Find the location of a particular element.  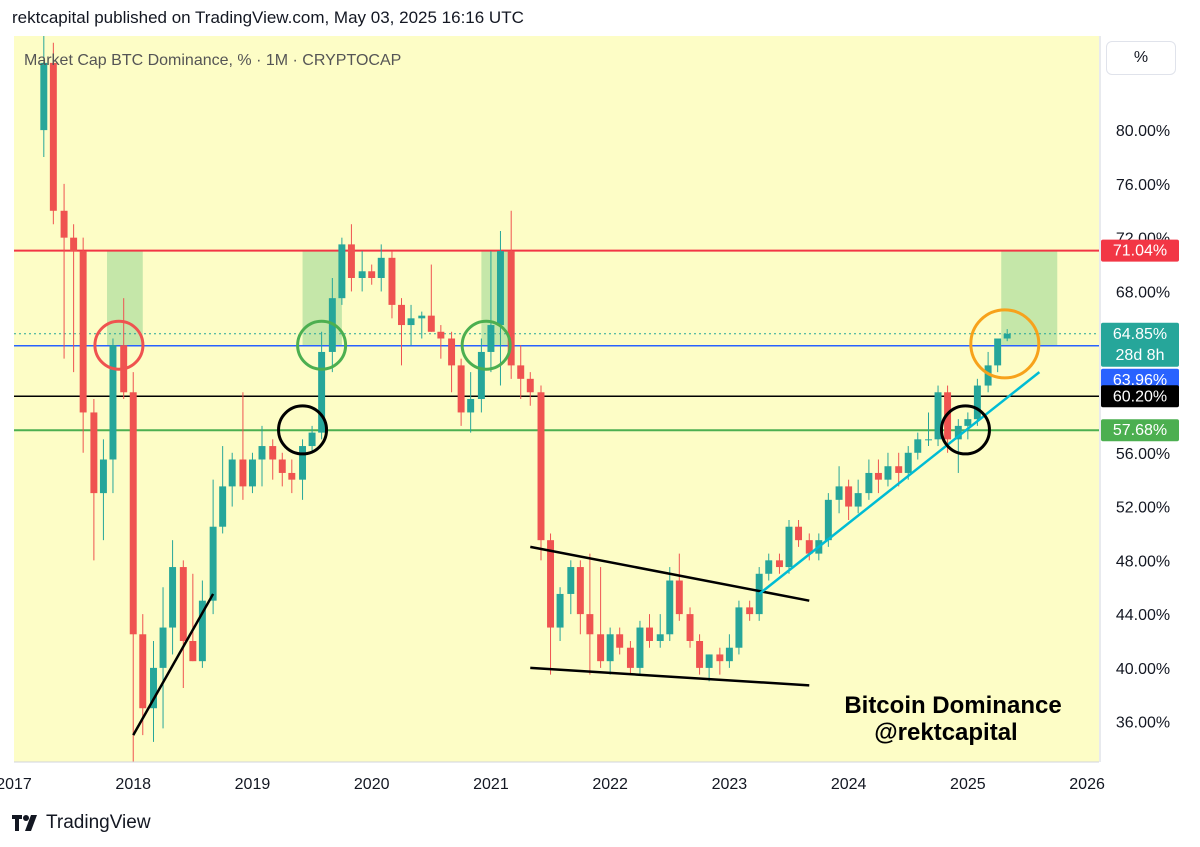

x-tick-label: 2021 is located at coordinates (491, 784).